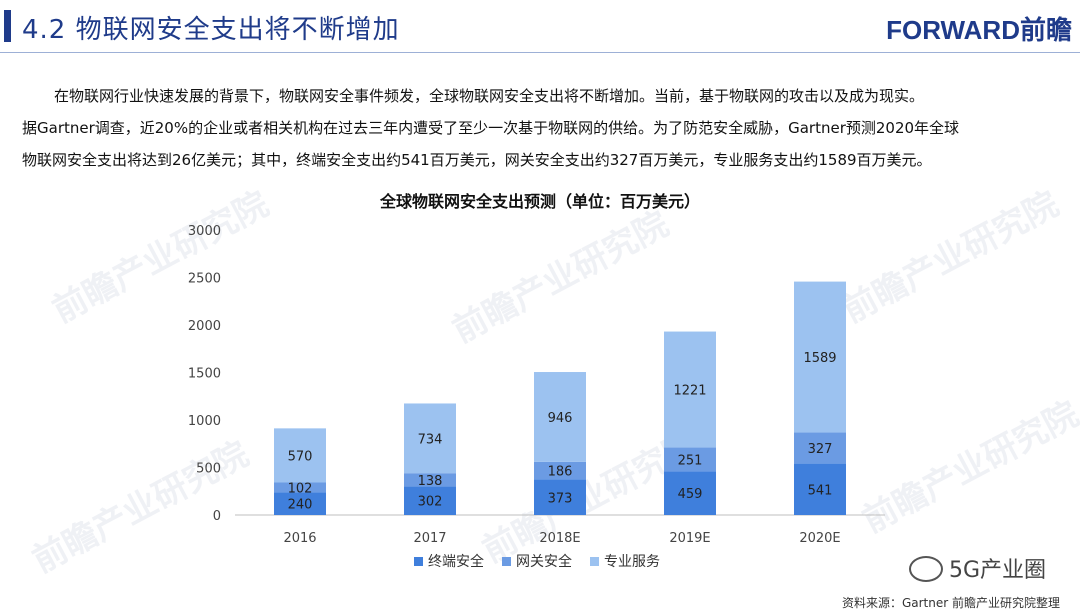 The width and height of the screenshot is (1080, 616). What do you see at coordinates (456, 561) in the screenshot?
I see `legend-label: 终端安全` at bounding box center [456, 561].